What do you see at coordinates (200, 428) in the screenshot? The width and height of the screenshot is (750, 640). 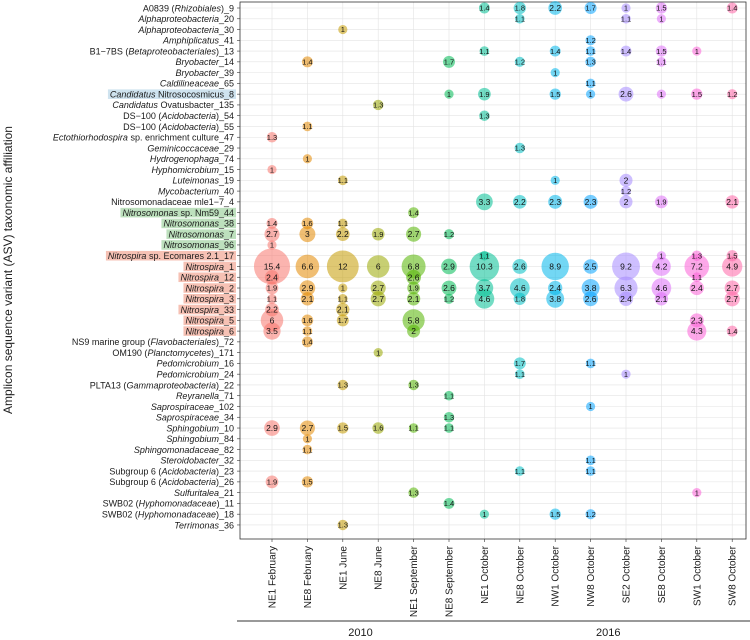 I see `taxon-name: Sphingobium_10` at bounding box center [200, 428].